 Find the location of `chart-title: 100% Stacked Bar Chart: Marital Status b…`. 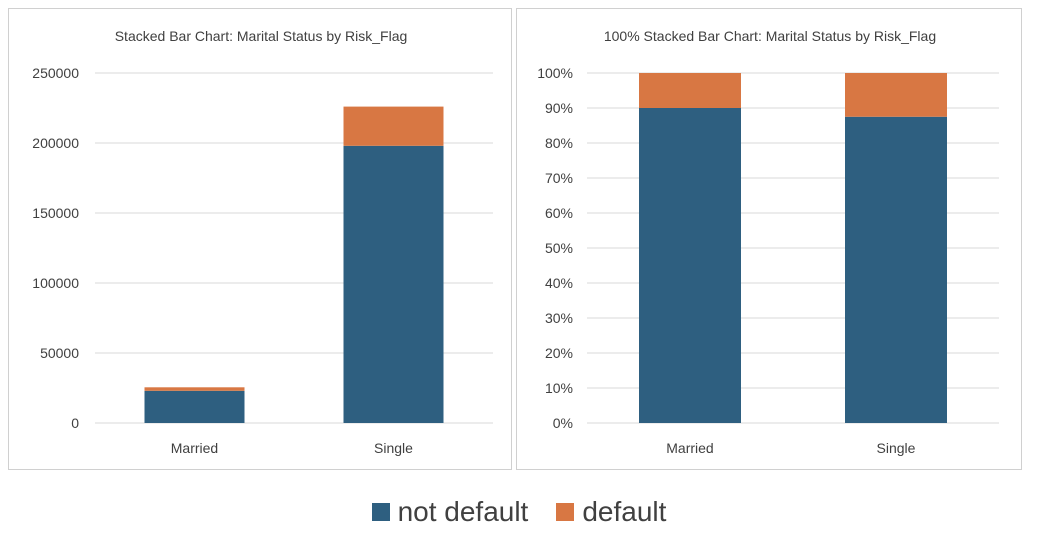

chart-title: 100% Stacked Bar Chart: Marital Status b… is located at coordinates (770, 36).